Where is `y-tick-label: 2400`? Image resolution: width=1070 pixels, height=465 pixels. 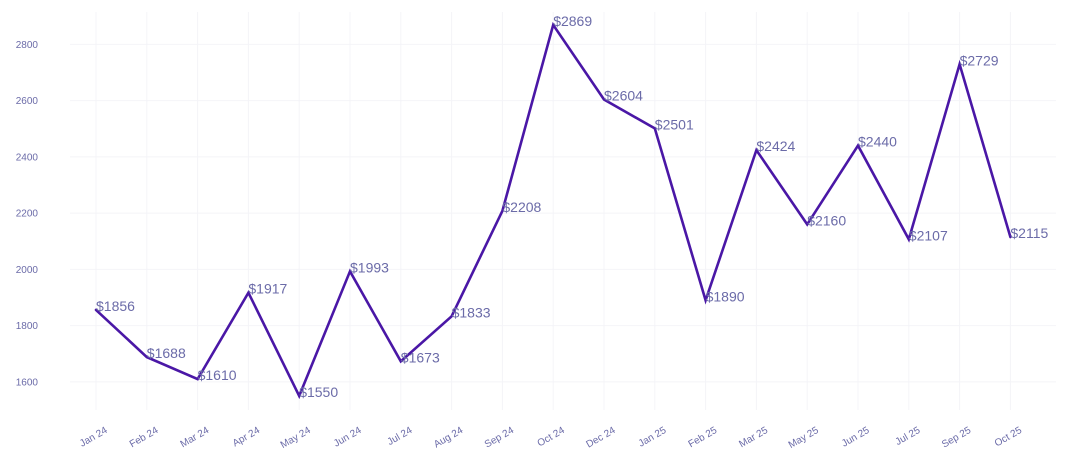 y-tick-label: 2400 is located at coordinates (27, 157).